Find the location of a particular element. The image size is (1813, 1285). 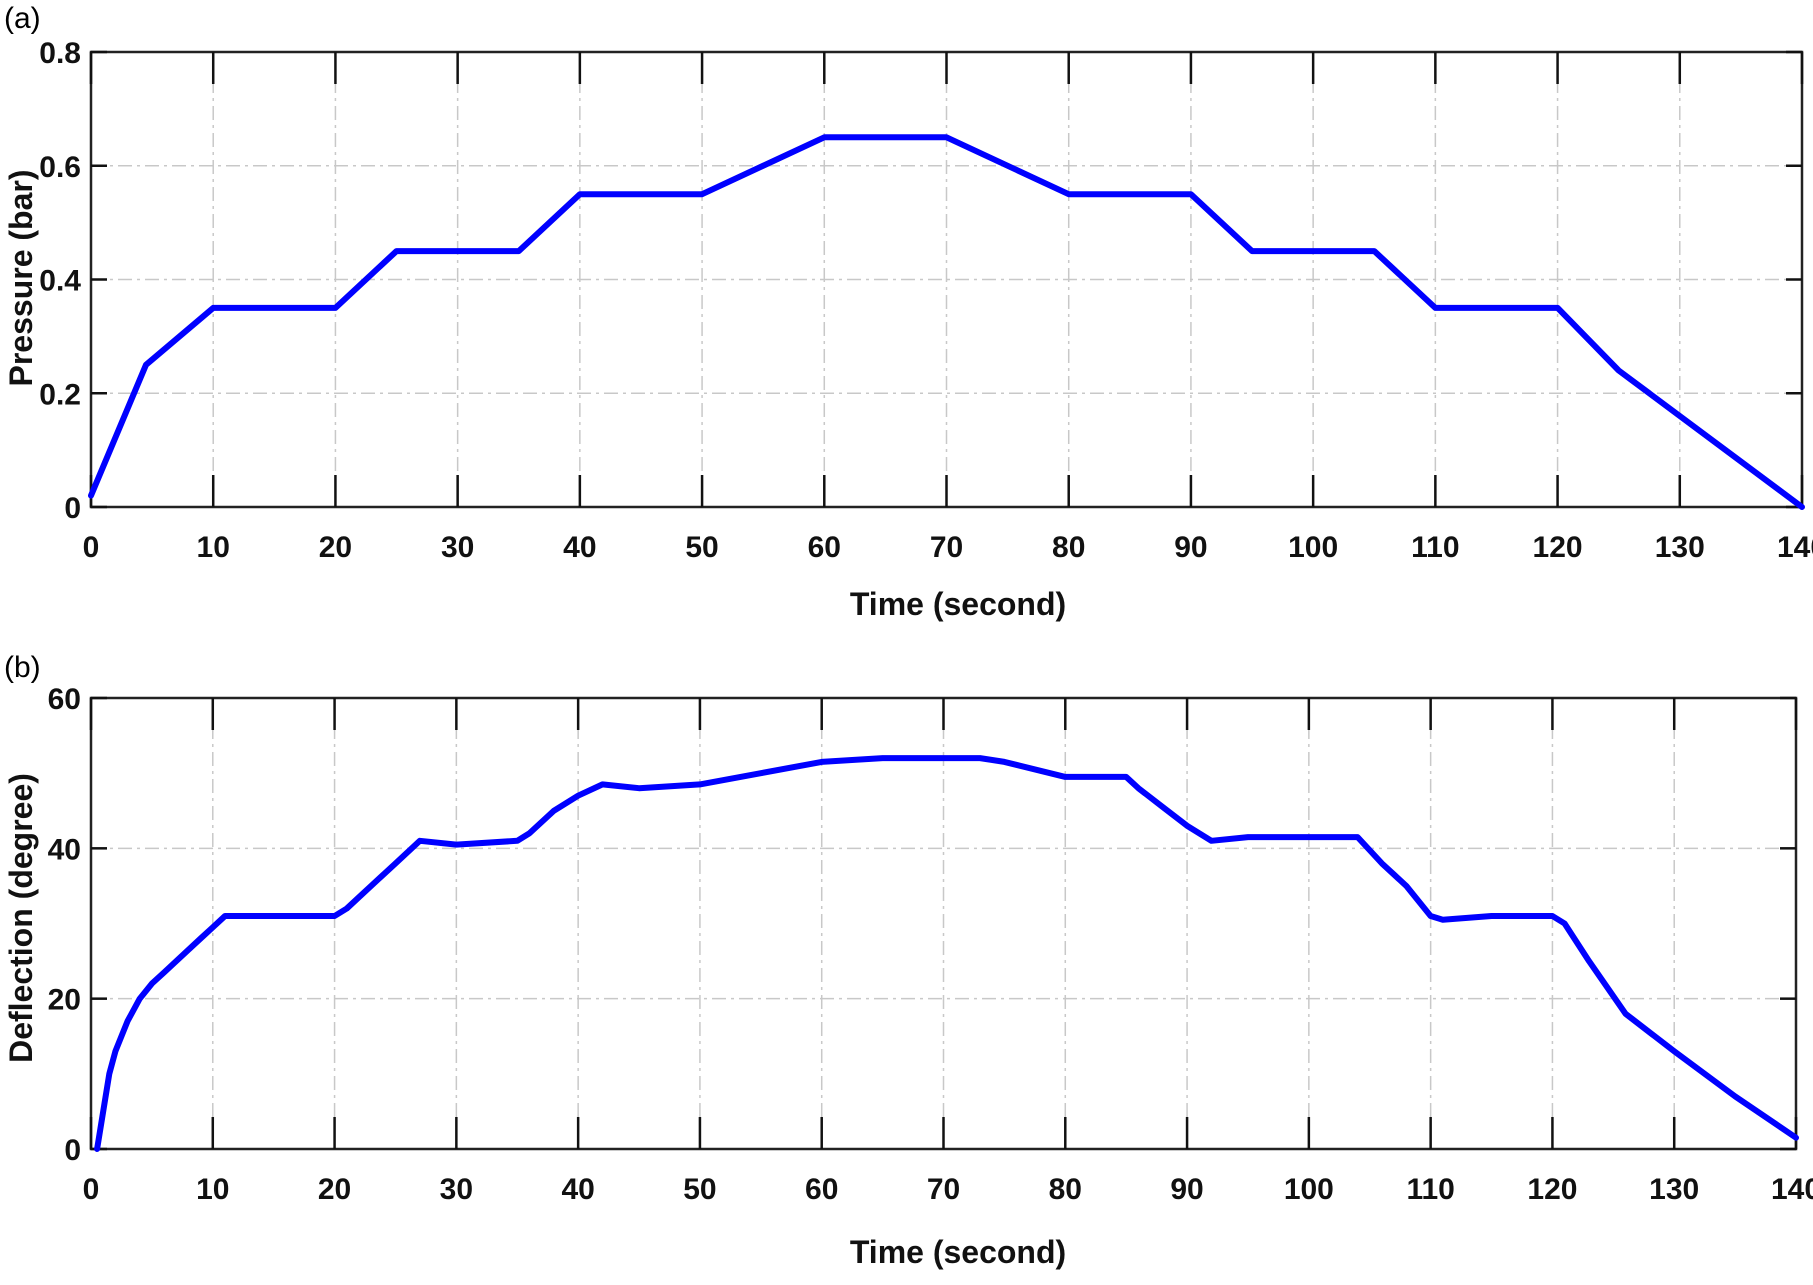

y-tick-label: 40 is located at coordinates (64, 849).